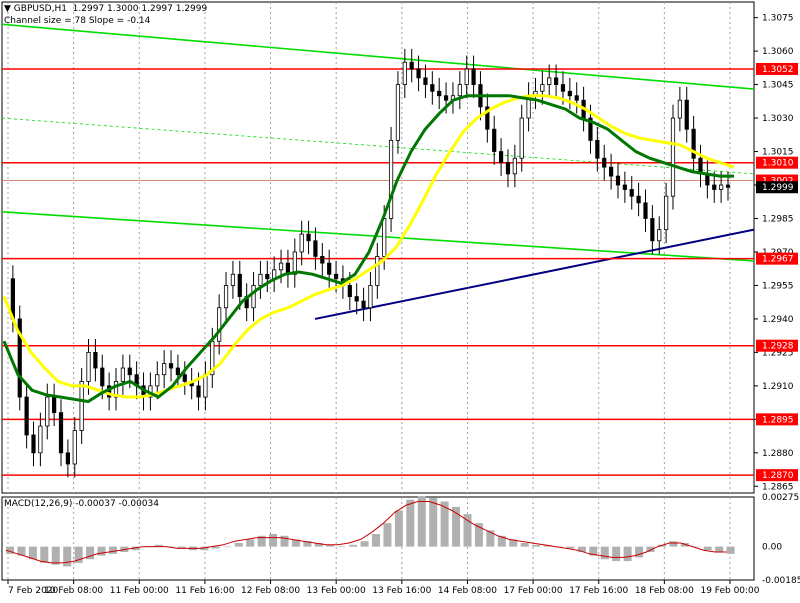 This screenshot has width=800, height=603. Describe the element at coordinates (9, 9) in the screenshot. I see `collapse-triangle-icon: ▼` at that location.